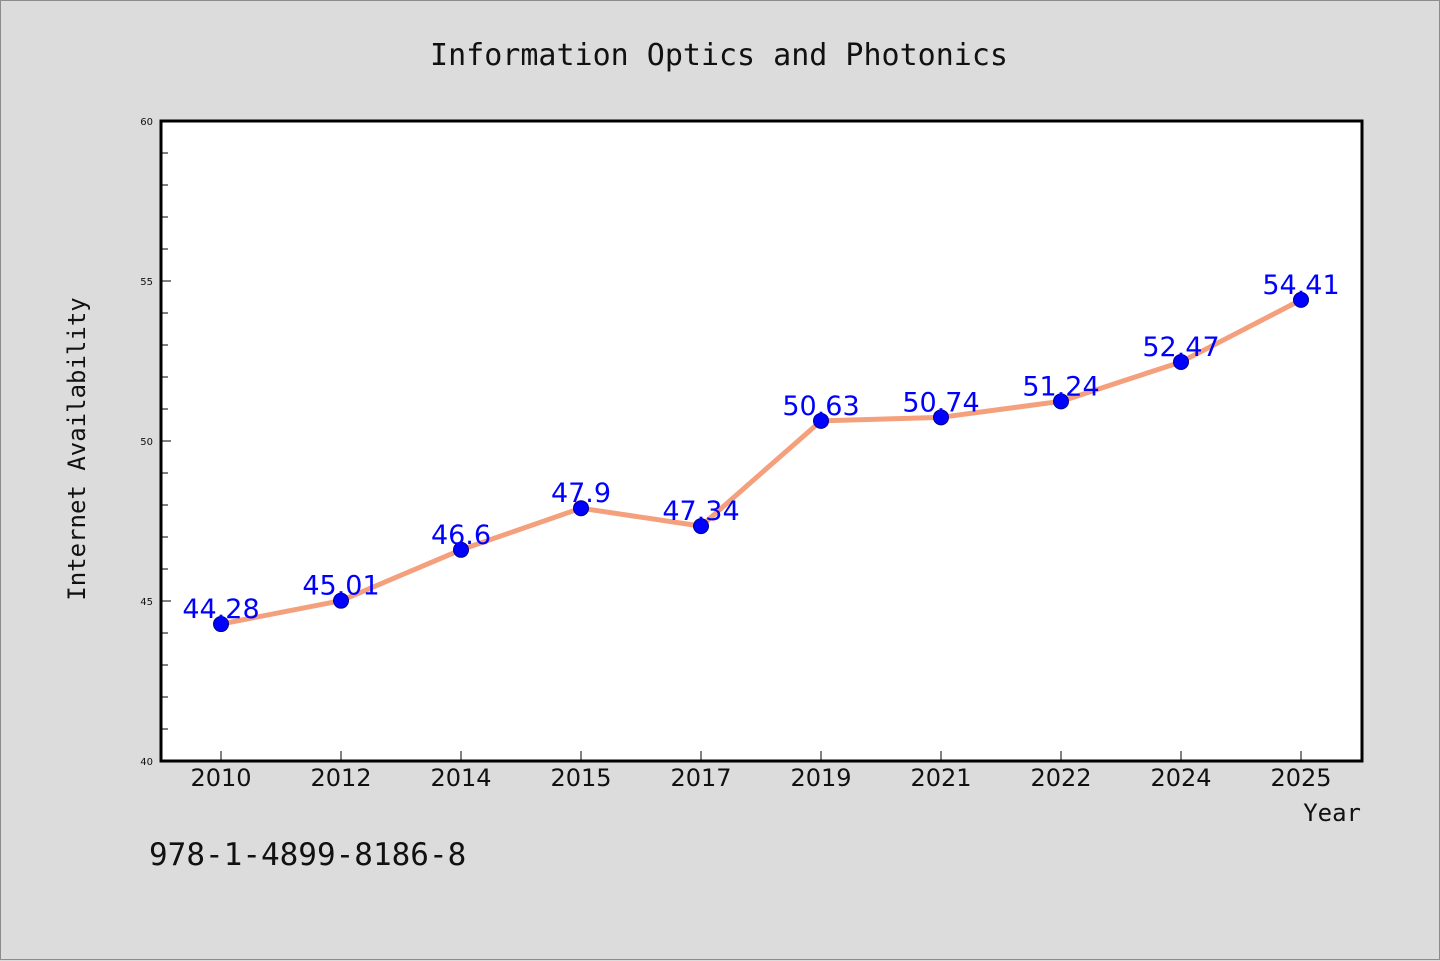 Image resolution: width=1440 pixels, height=961 pixels. Describe the element at coordinates (719, 55) in the screenshot. I see `chart-title: Information Optics and Photonics` at that location.